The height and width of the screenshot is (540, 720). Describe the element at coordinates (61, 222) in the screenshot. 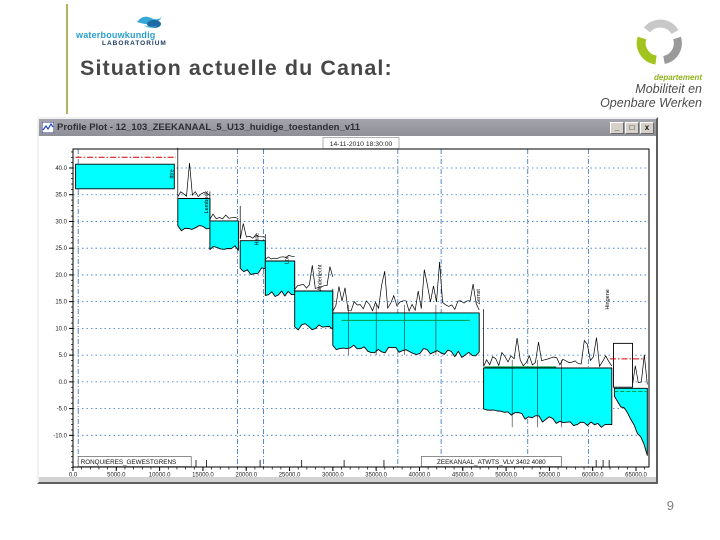

I see `svg-text: 30.0` at that location.